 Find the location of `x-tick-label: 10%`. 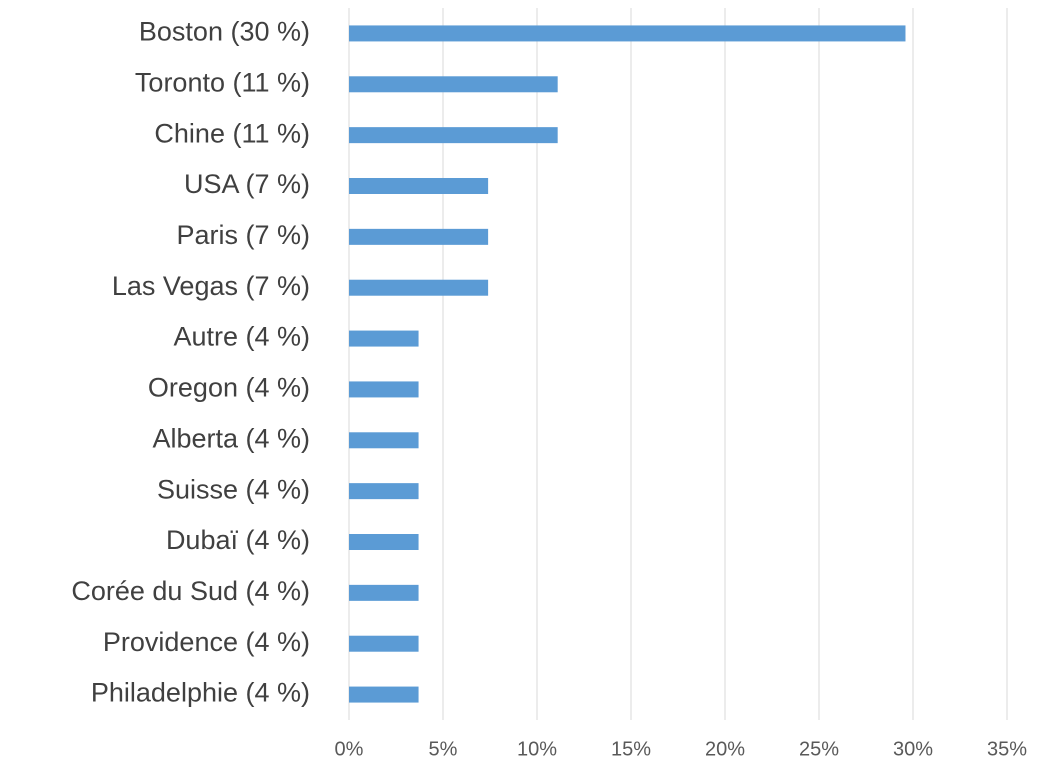

x-tick-label: 10% is located at coordinates (537, 749).